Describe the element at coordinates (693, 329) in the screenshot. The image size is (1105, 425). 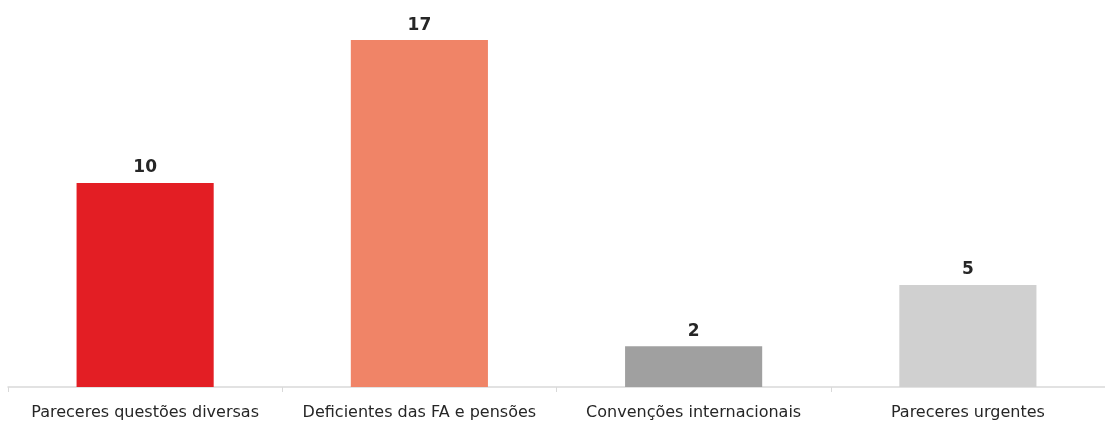
I see `data-label: 2` at that location.